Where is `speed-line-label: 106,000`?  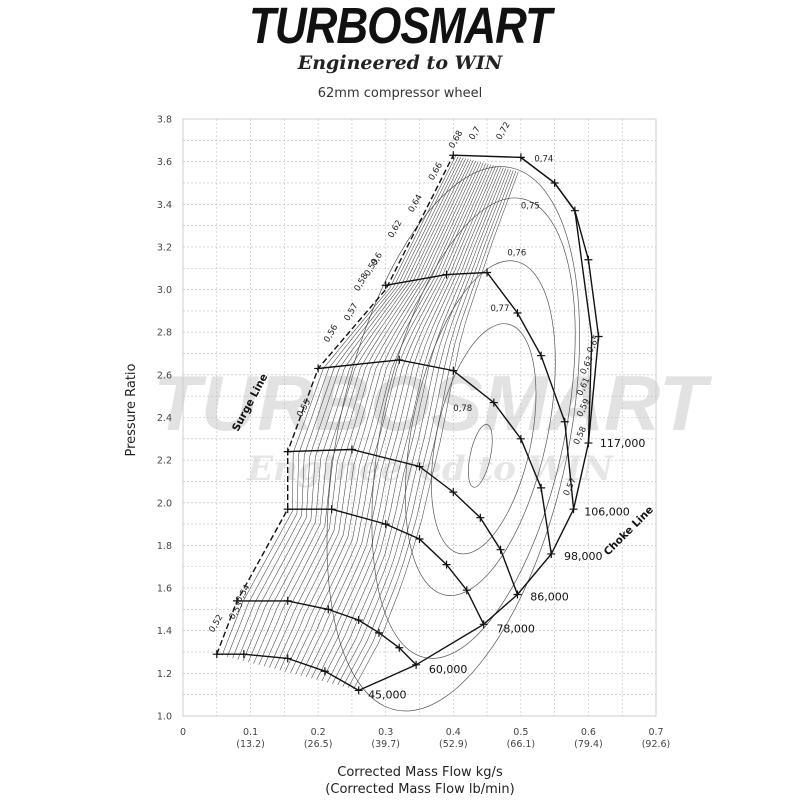 speed-line-label: 106,000 is located at coordinates (607, 511).